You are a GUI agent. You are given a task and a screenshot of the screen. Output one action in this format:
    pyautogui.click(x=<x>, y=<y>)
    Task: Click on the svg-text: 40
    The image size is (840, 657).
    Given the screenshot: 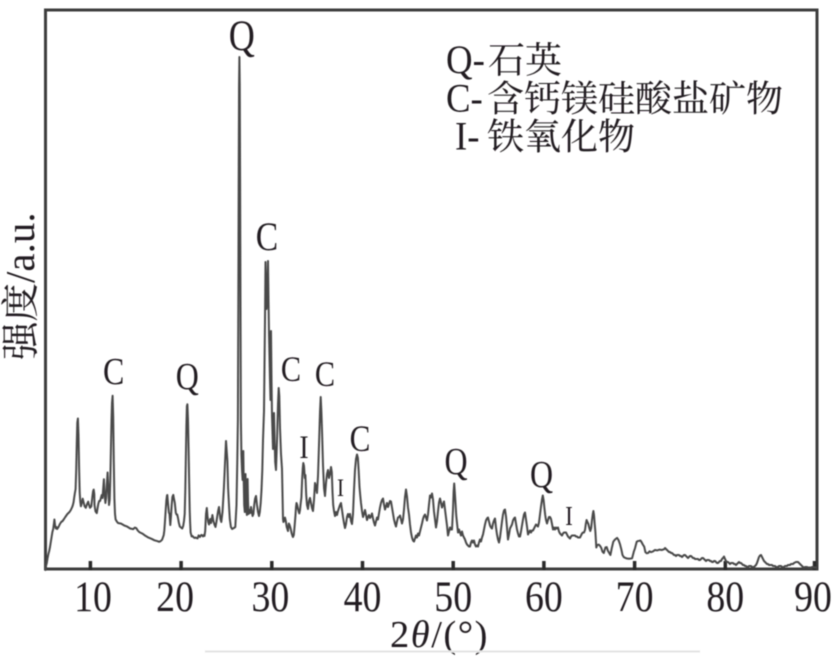 What is the action you would take?
    pyautogui.click(x=363, y=597)
    